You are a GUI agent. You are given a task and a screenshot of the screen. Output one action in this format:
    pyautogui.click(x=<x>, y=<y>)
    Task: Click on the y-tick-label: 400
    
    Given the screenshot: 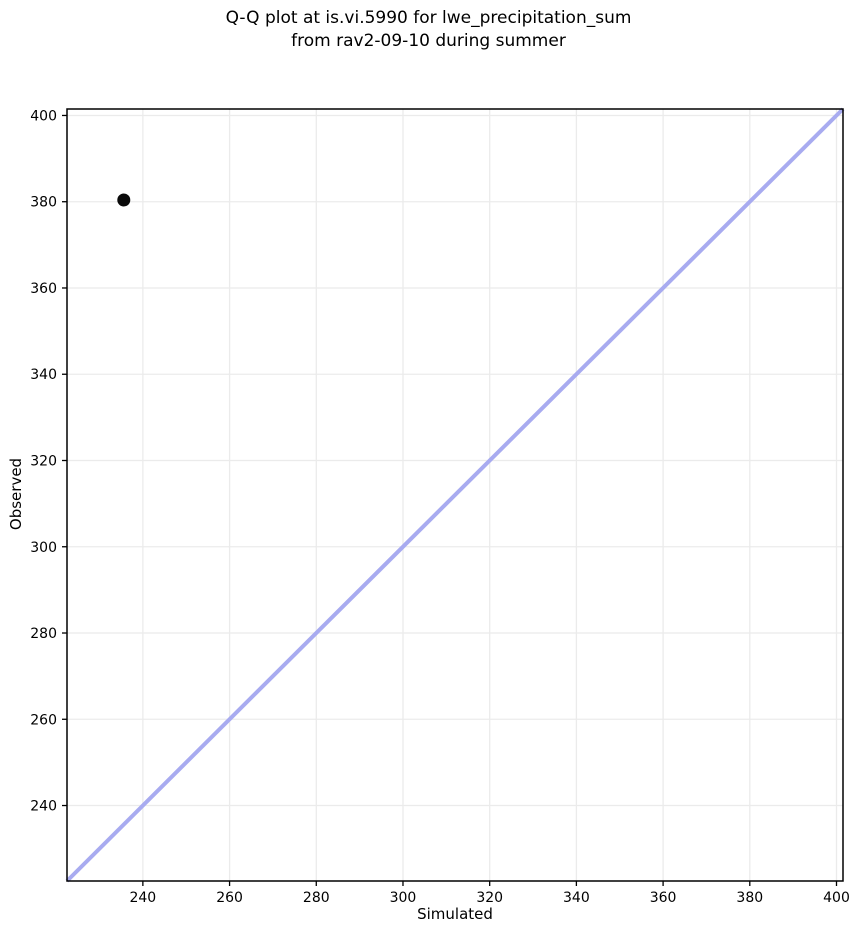 What is the action you would take?
    pyautogui.click(x=43, y=116)
    